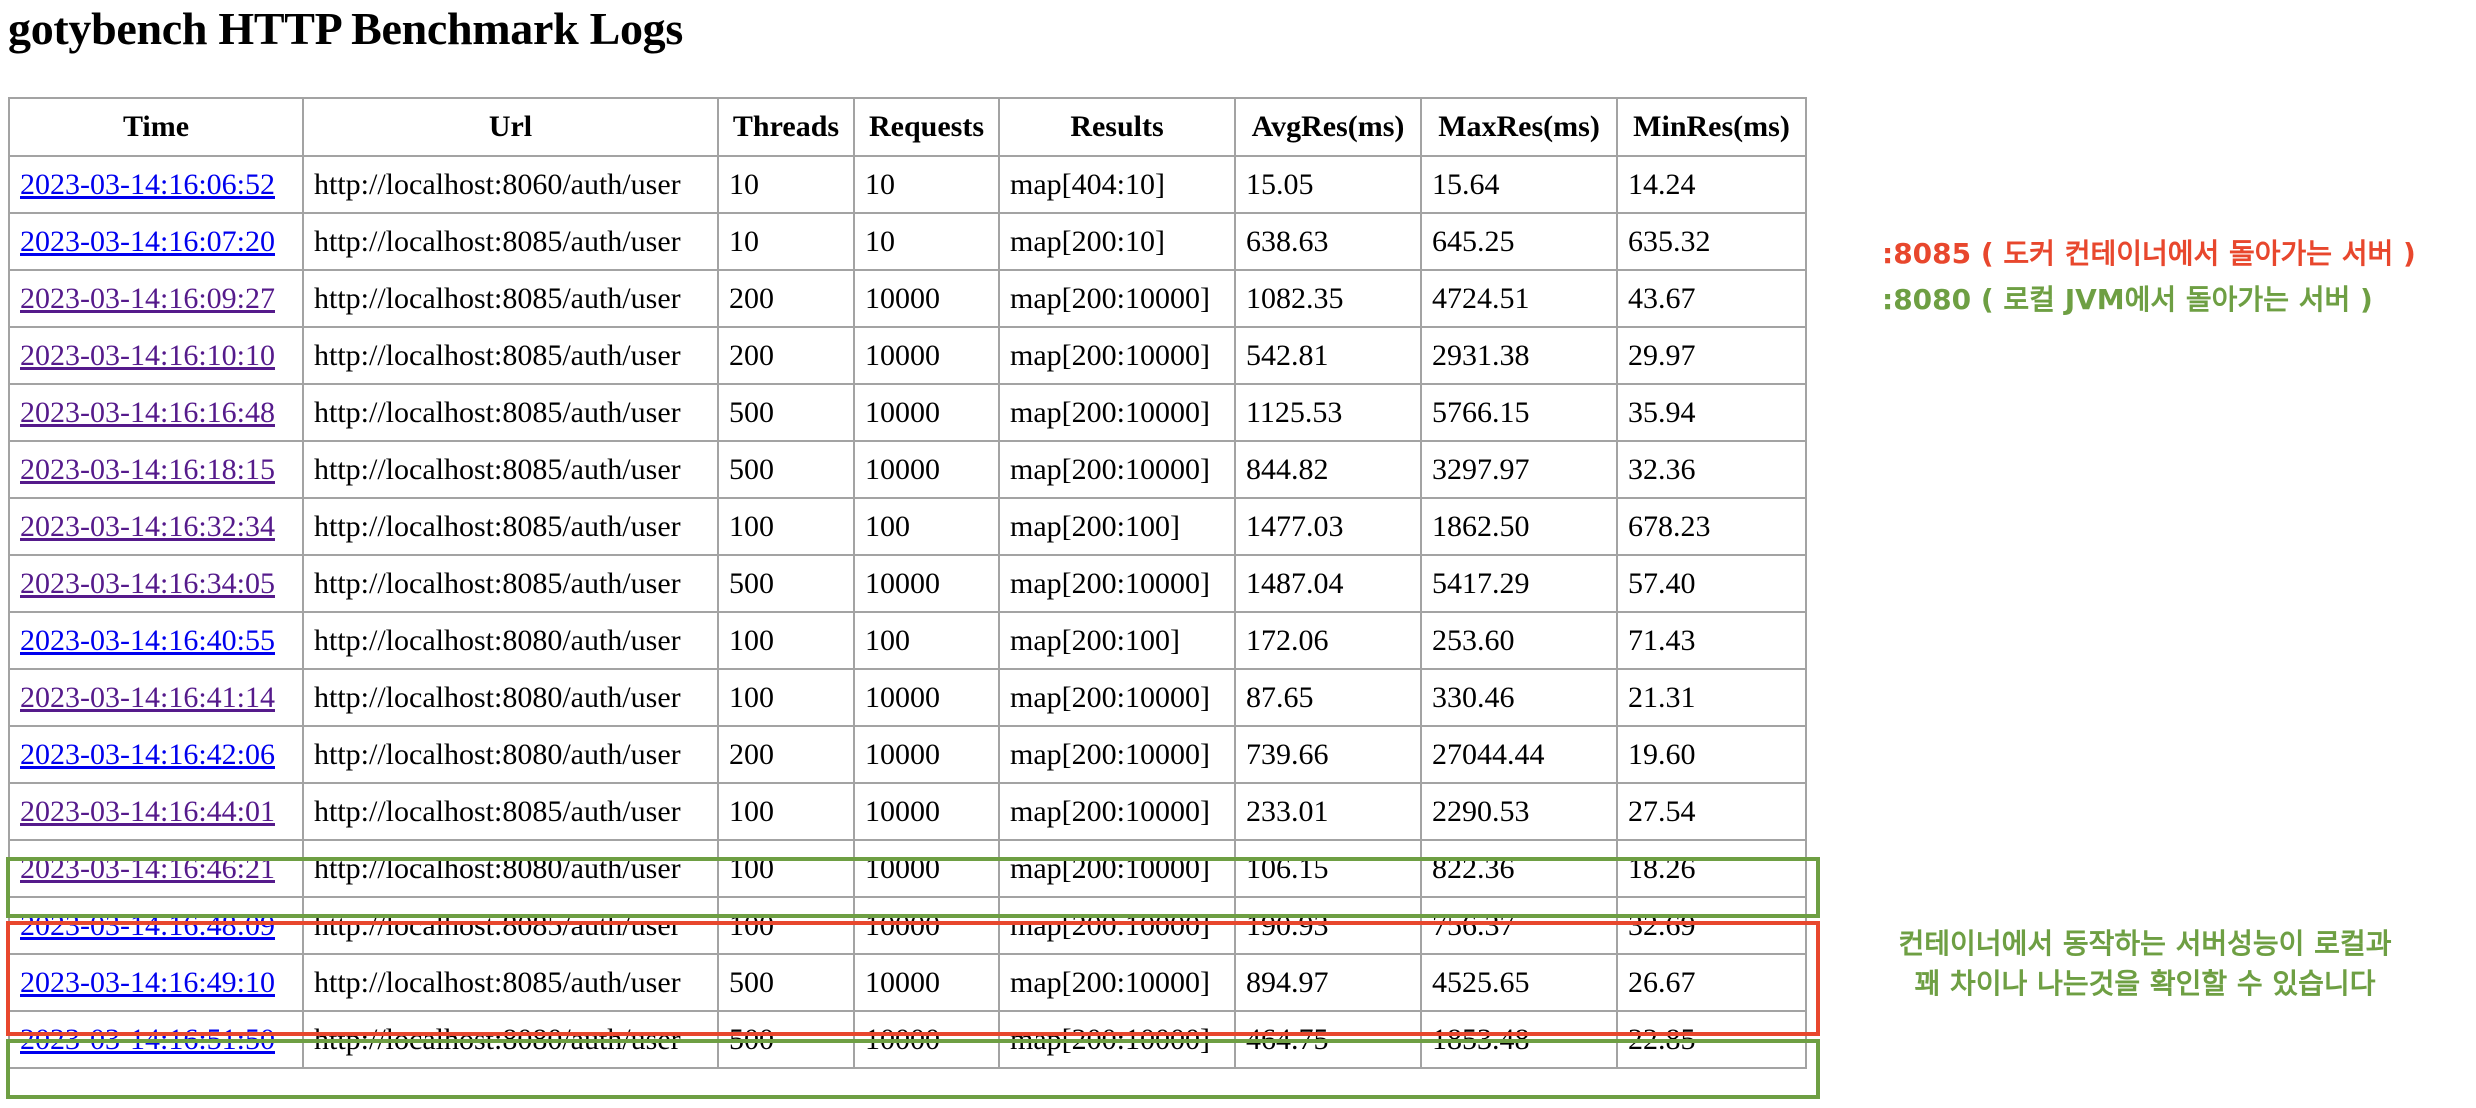 This screenshot has height=1108, width=2476. What do you see at coordinates (147, 526) in the screenshot?
I see `log-time-link: 2023-03-14:16:32:34` at bounding box center [147, 526].